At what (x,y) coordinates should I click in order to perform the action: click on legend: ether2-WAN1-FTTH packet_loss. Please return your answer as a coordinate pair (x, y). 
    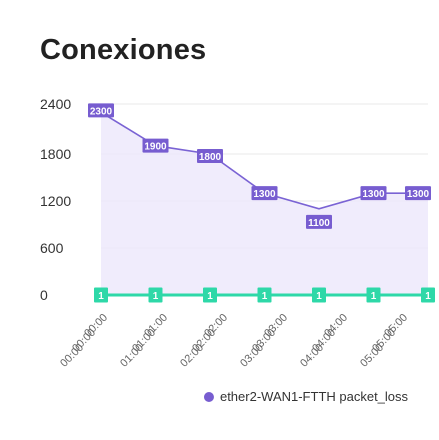
    Looking at the image, I should click on (306, 396).